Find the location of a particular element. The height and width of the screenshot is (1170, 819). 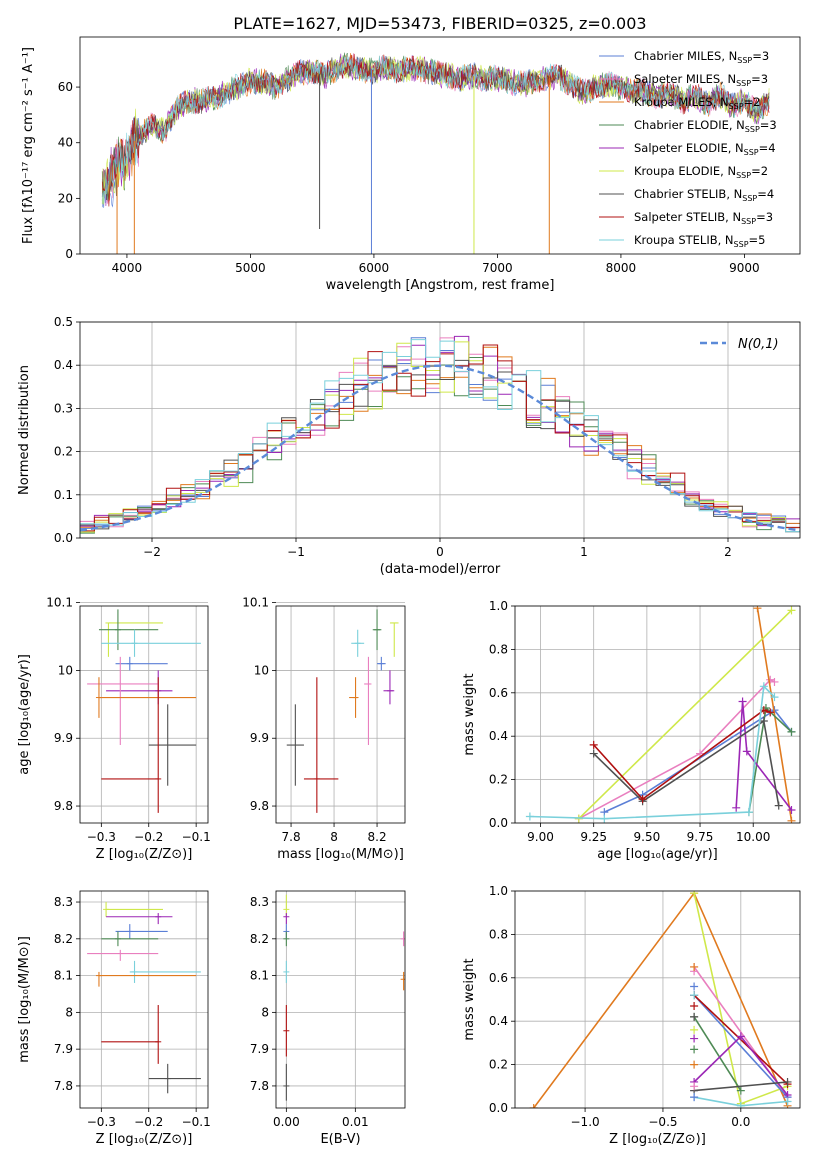

legend-entry: Chabrier ELODIE, NSSP=3 is located at coordinates (705, 126).